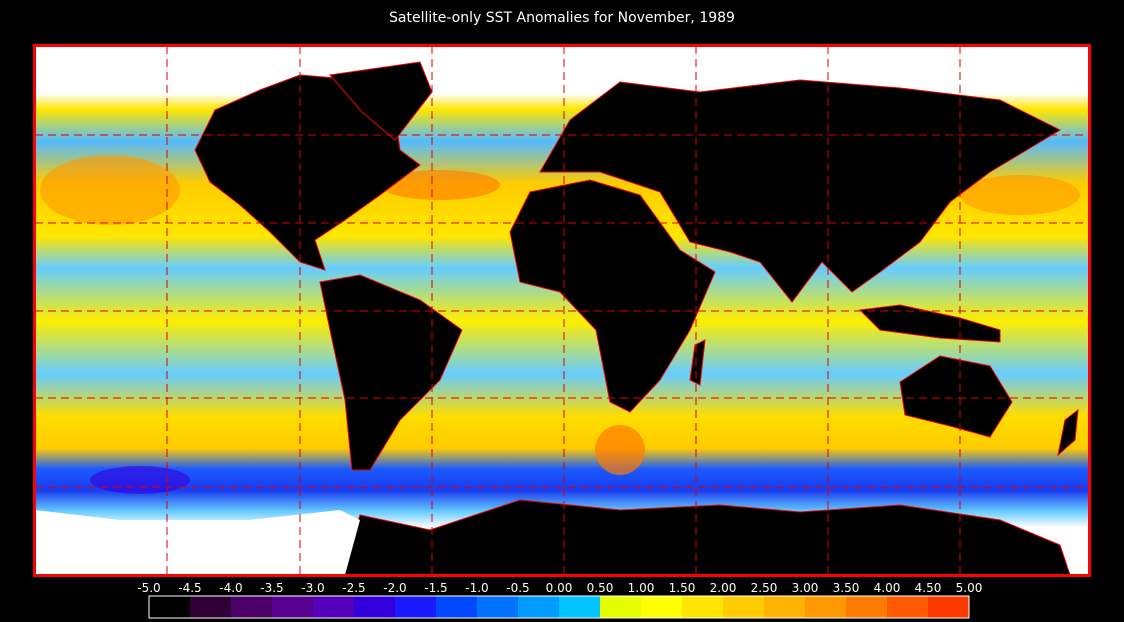  What do you see at coordinates (969, 588) in the screenshot?
I see `colorbar-label: 5.00` at bounding box center [969, 588].